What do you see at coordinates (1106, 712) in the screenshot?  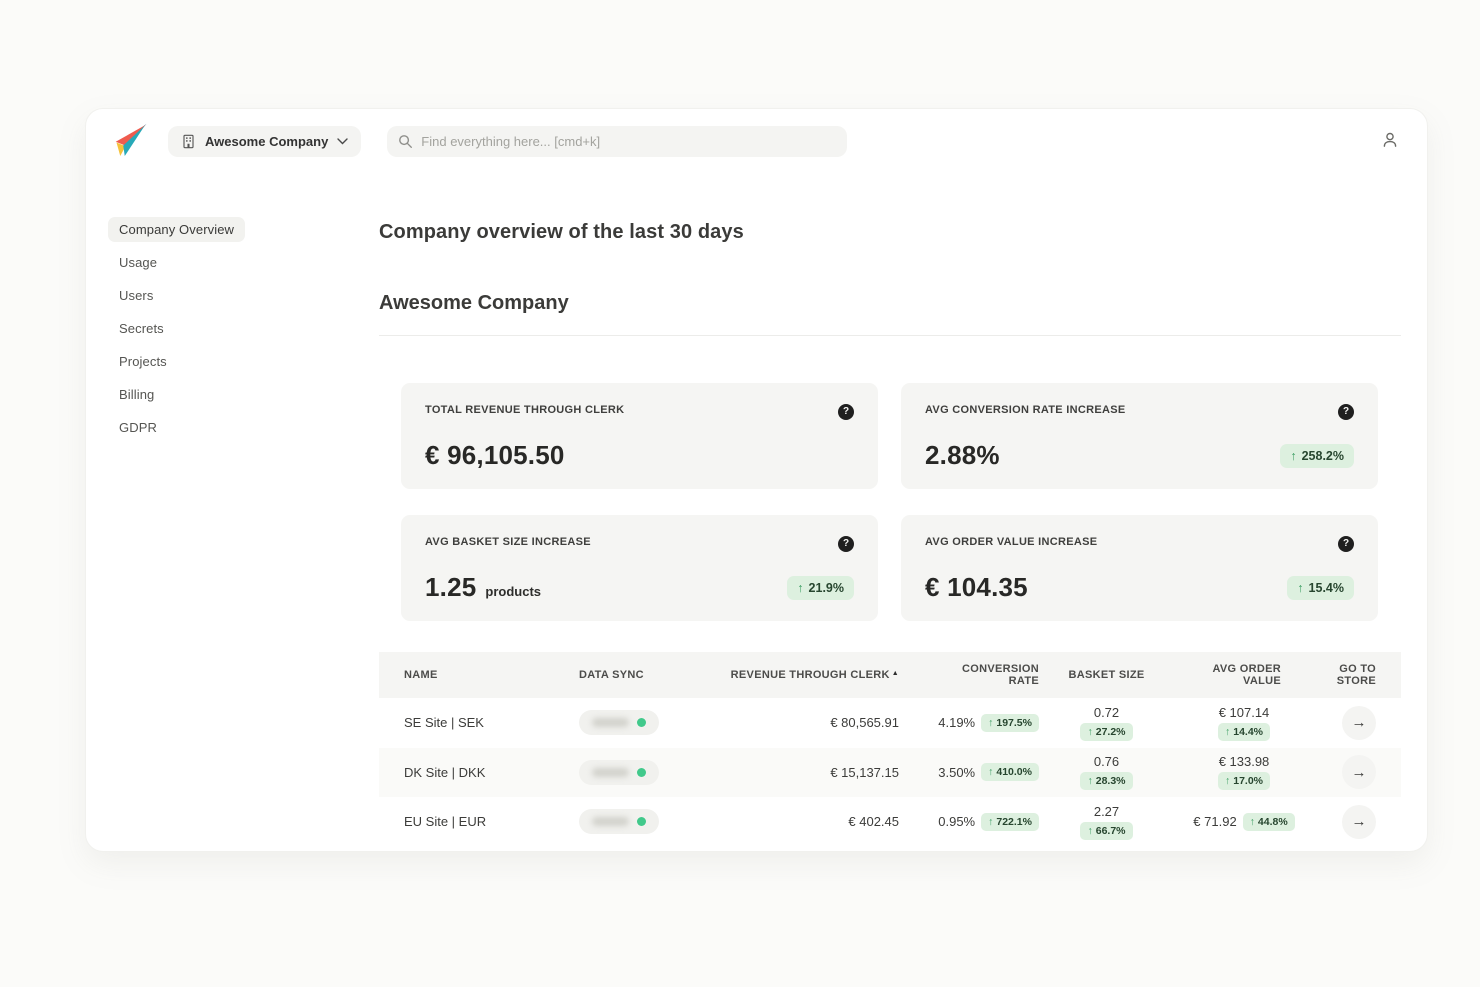 I see `basket-size-value: 0.72` at bounding box center [1106, 712].